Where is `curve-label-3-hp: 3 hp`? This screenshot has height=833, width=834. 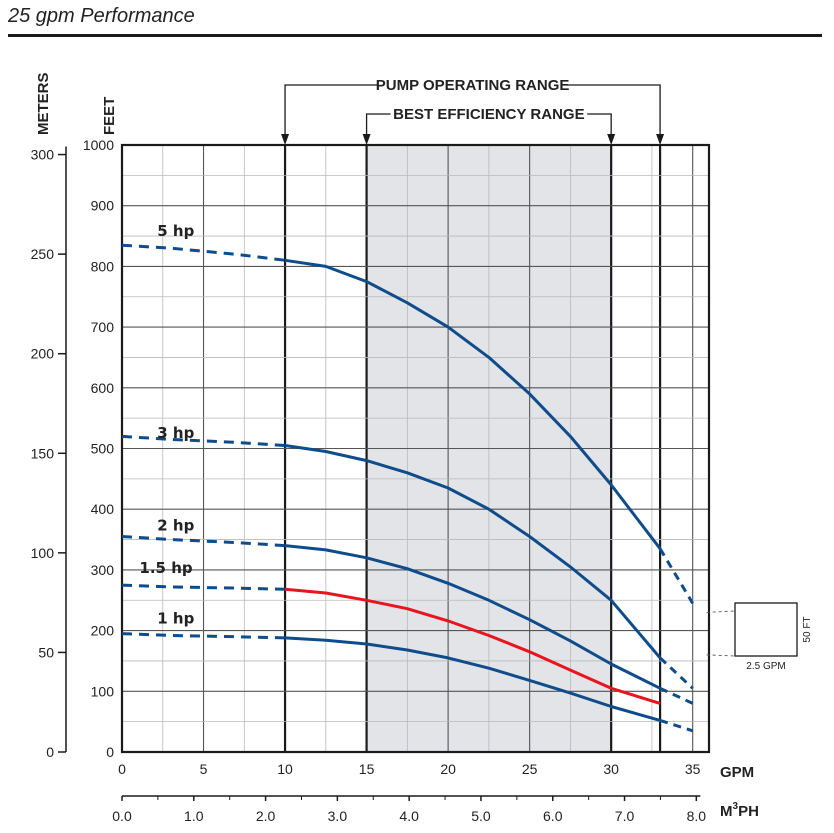 curve-label-3-hp: 3 hp is located at coordinates (175, 433).